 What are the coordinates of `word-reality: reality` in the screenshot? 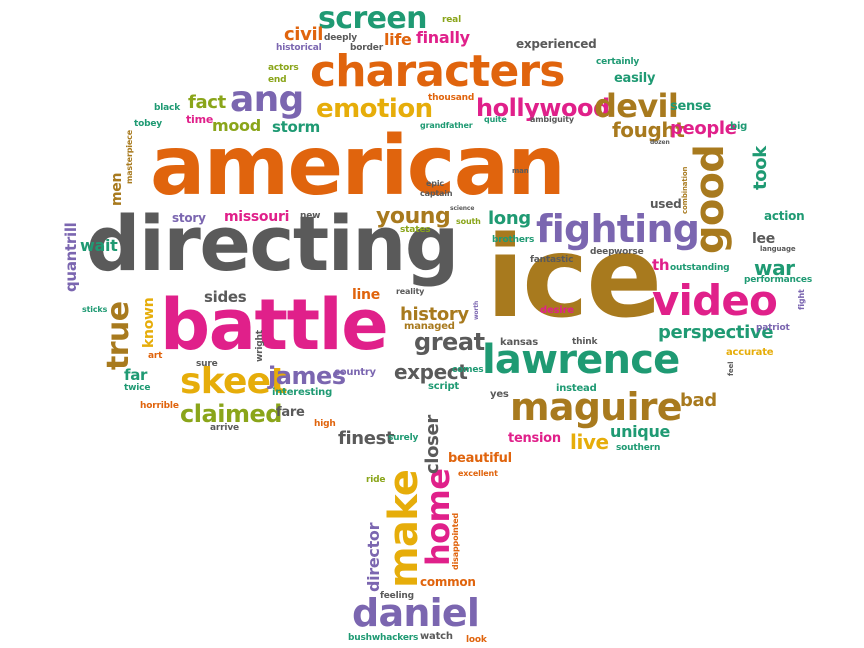 It's located at (410, 291).